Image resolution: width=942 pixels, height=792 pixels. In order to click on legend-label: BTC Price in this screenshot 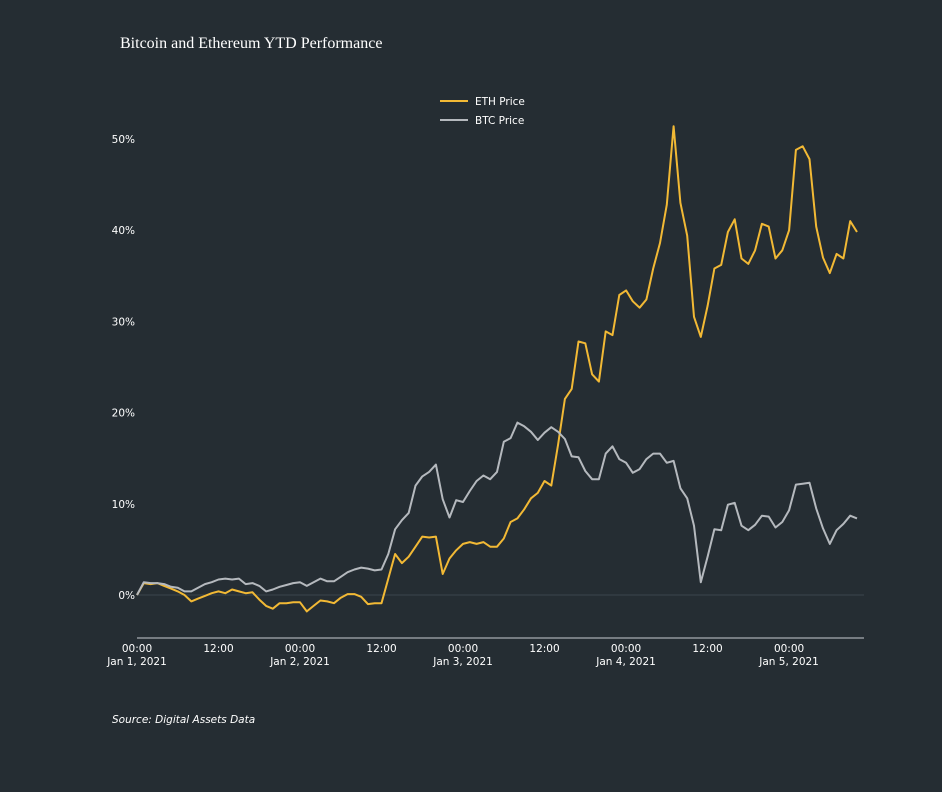, I will do `click(499, 121)`.